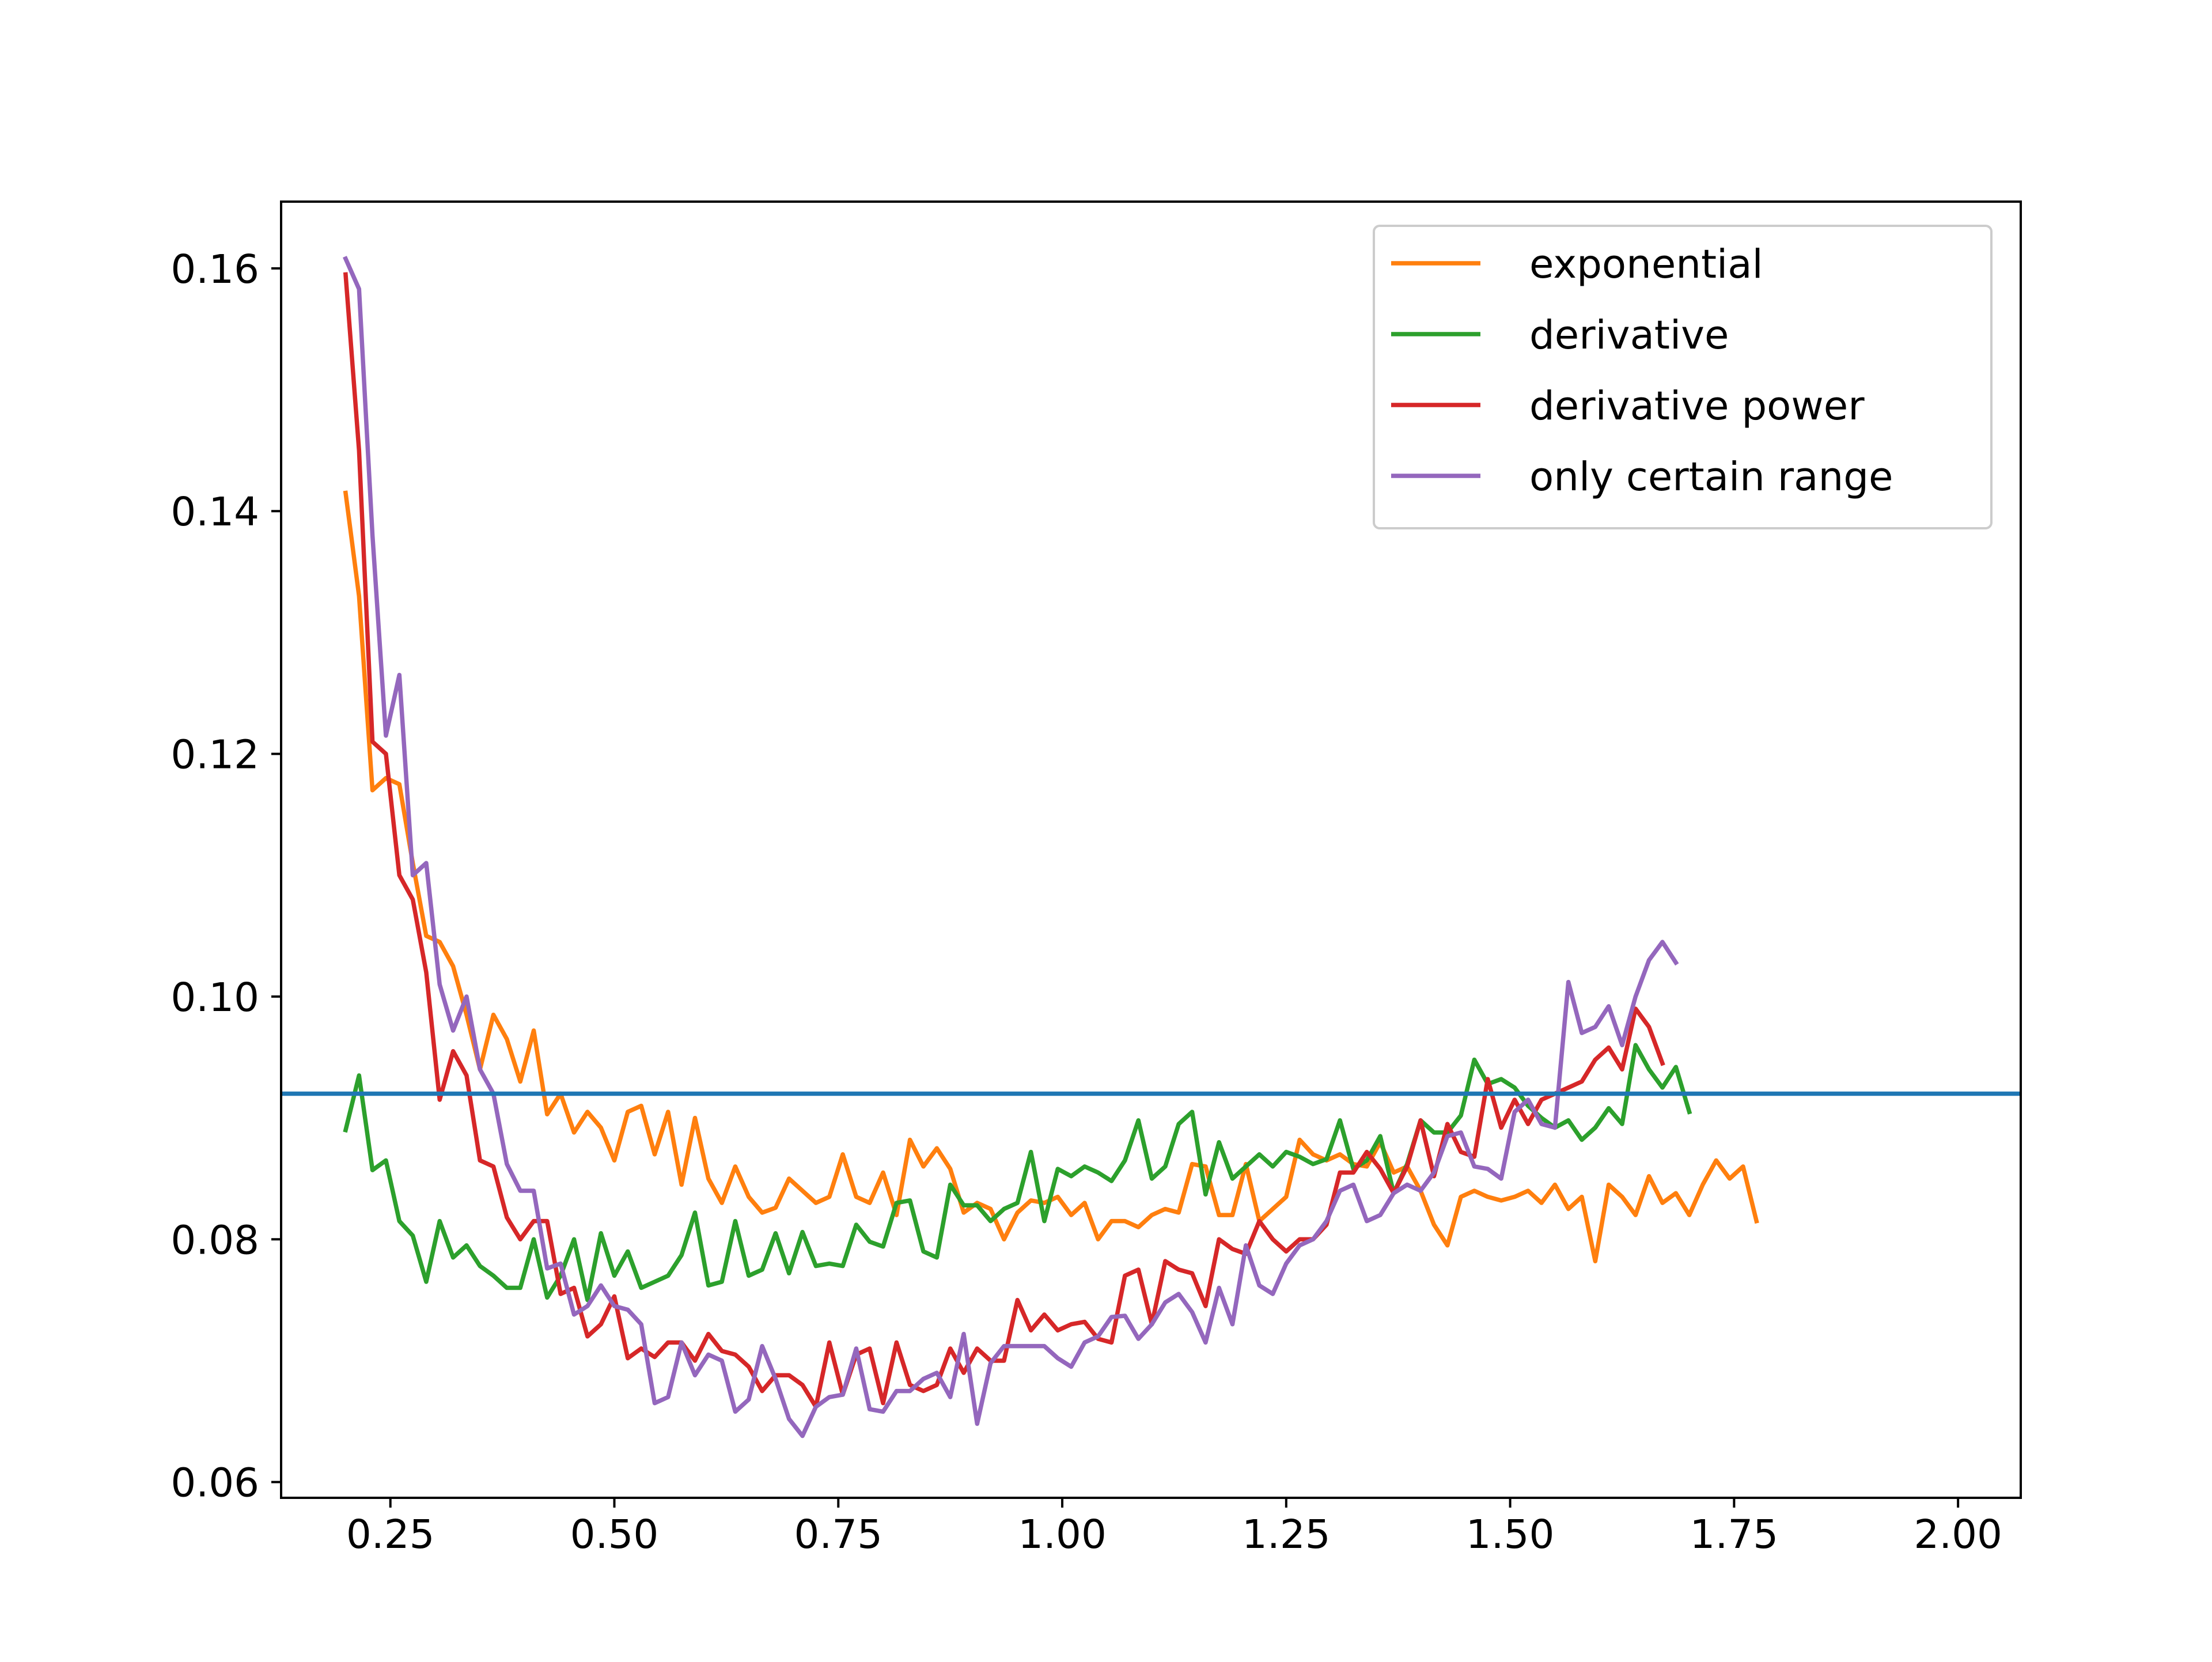 The image size is (2212, 1662). What do you see at coordinates (215, 998) in the screenshot?
I see `y-tick-label: 0.10` at bounding box center [215, 998].